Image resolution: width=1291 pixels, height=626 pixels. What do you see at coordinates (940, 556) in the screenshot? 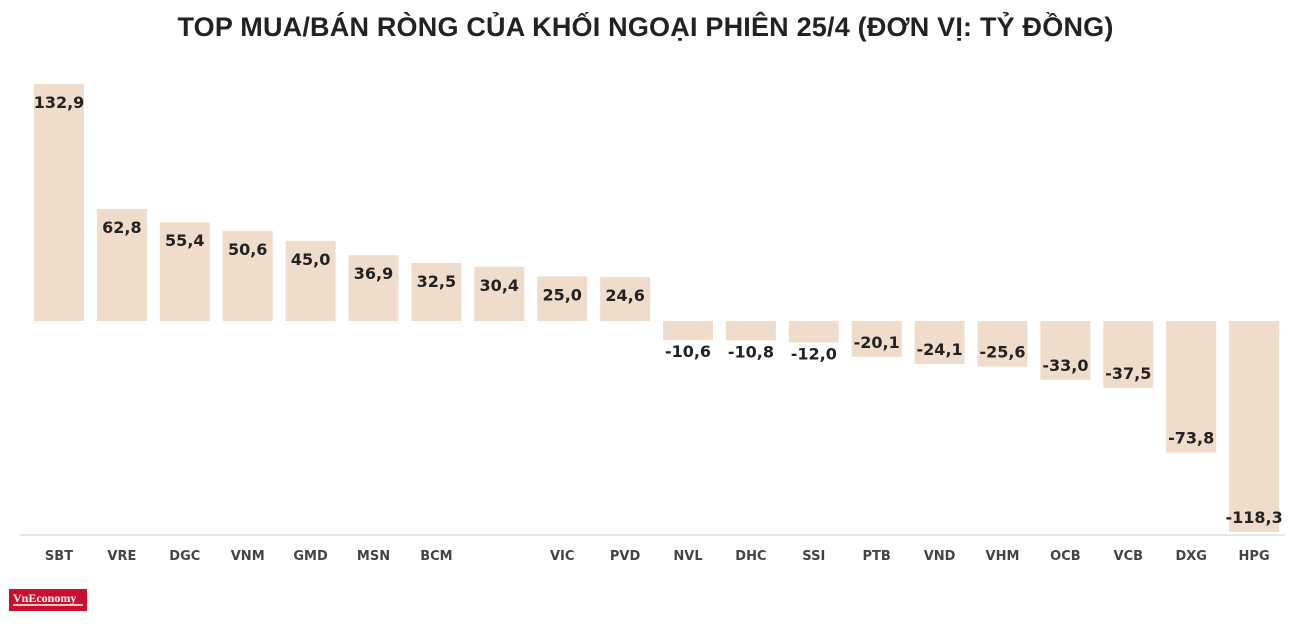
I see `x-tick-vnd: VND` at bounding box center [940, 556].